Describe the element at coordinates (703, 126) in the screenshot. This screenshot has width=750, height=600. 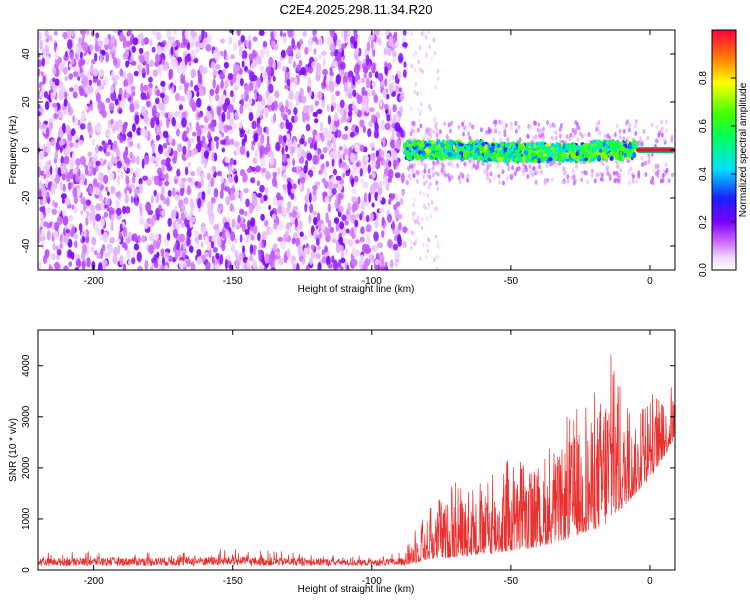
I see `colorbar-tick-label: 0.6` at that location.